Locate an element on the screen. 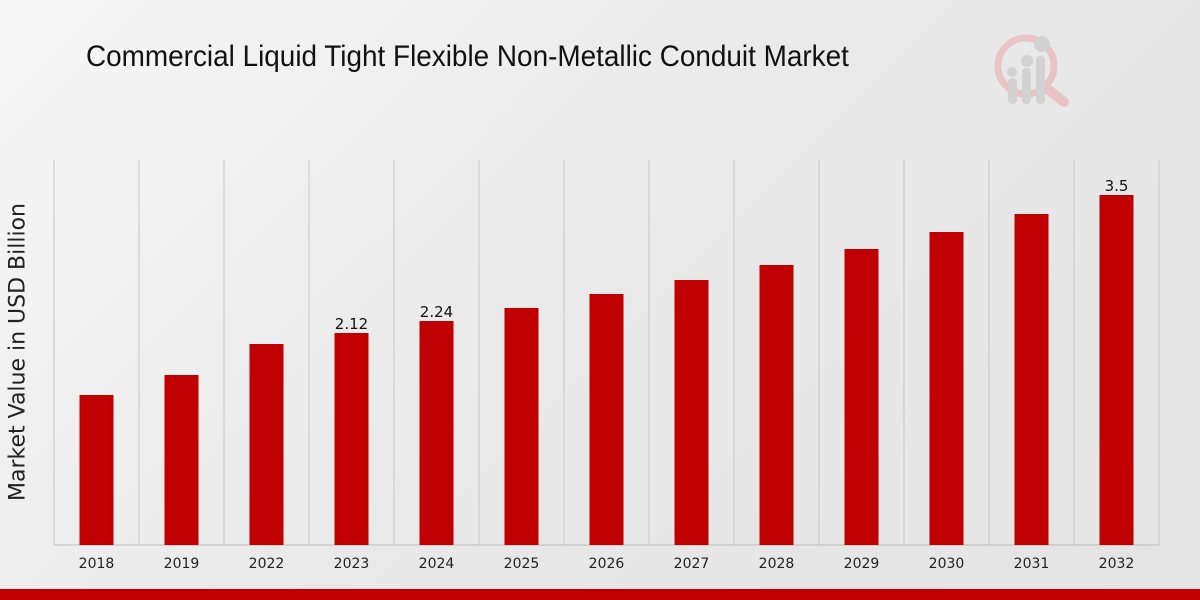 The image size is (1200, 600). bar-2019 is located at coordinates (181, 460).